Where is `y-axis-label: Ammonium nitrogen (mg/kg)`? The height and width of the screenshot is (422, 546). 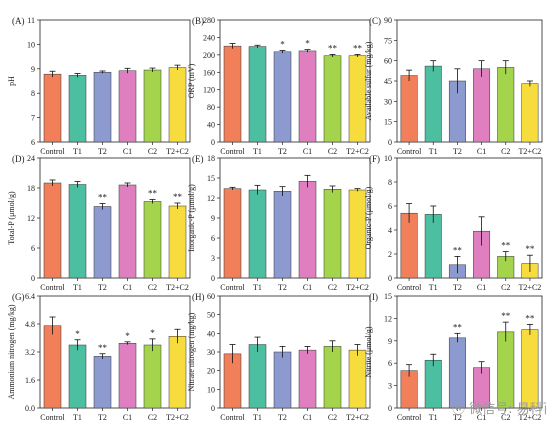
y-axis-label: Ammonium nitrogen (mg/kg) is located at coordinates (11, 351).